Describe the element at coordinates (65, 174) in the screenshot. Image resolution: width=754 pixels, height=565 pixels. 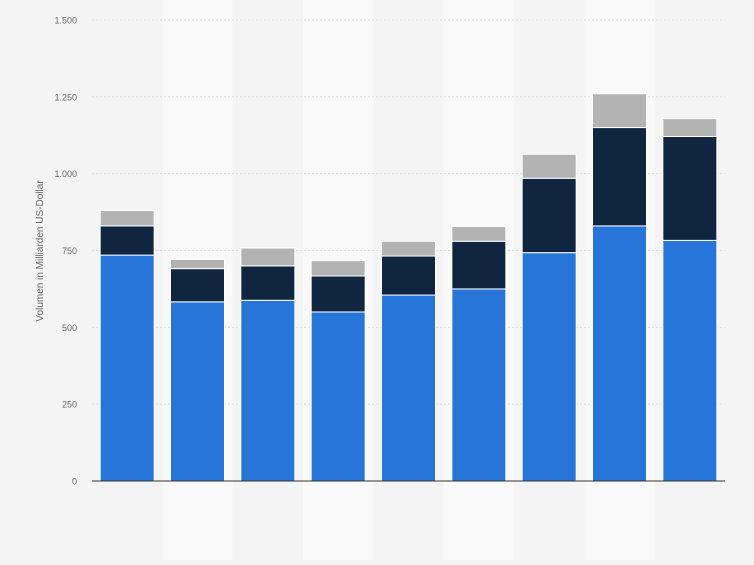
I see `y-tick-label: 1.000` at that location.